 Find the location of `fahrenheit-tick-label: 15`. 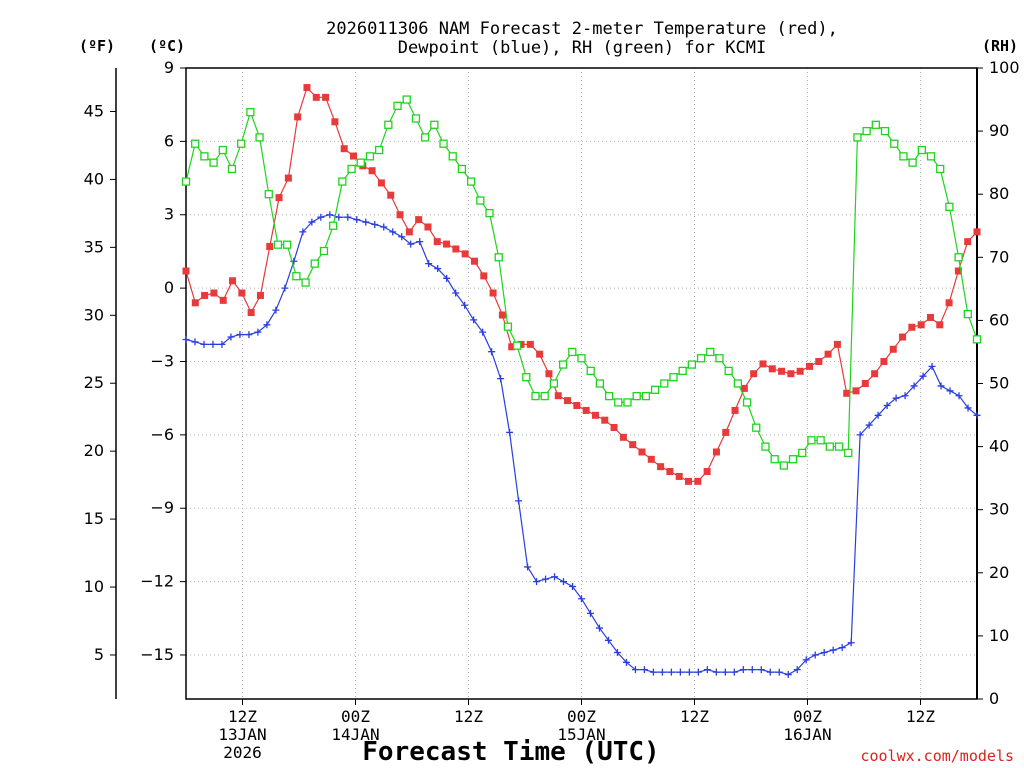

fahrenheit-tick-label: 15 is located at coordinates (94, 518).